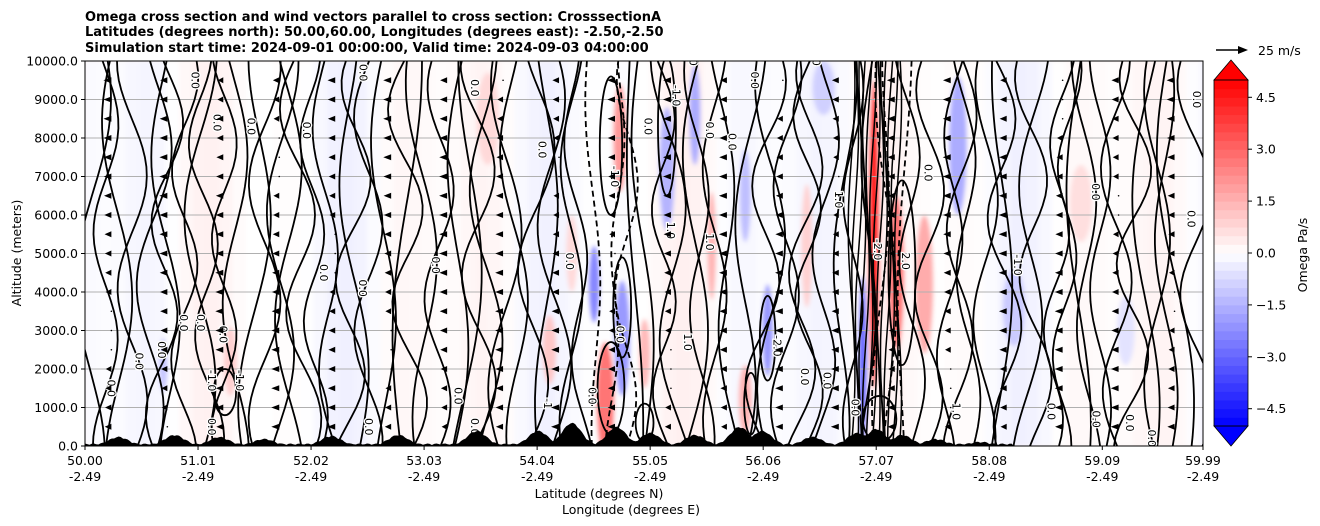  What do you see at coordinates (862, 253) in the screenshot?
I see `contour-line-dense` at bounding box center [862, 253].